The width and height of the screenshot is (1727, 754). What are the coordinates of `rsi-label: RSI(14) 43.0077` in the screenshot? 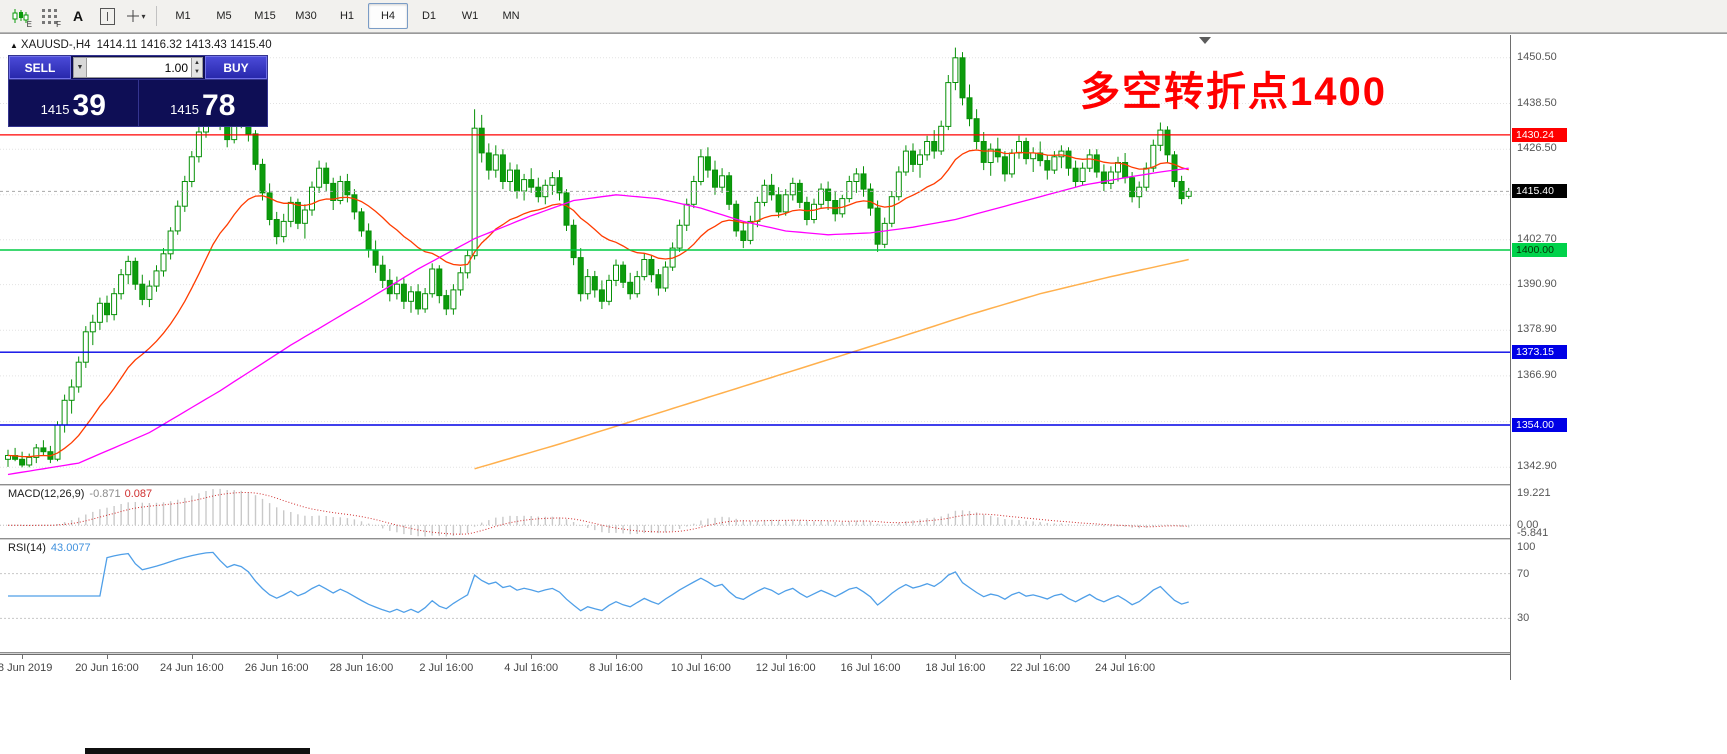 It's located at (49, 548).